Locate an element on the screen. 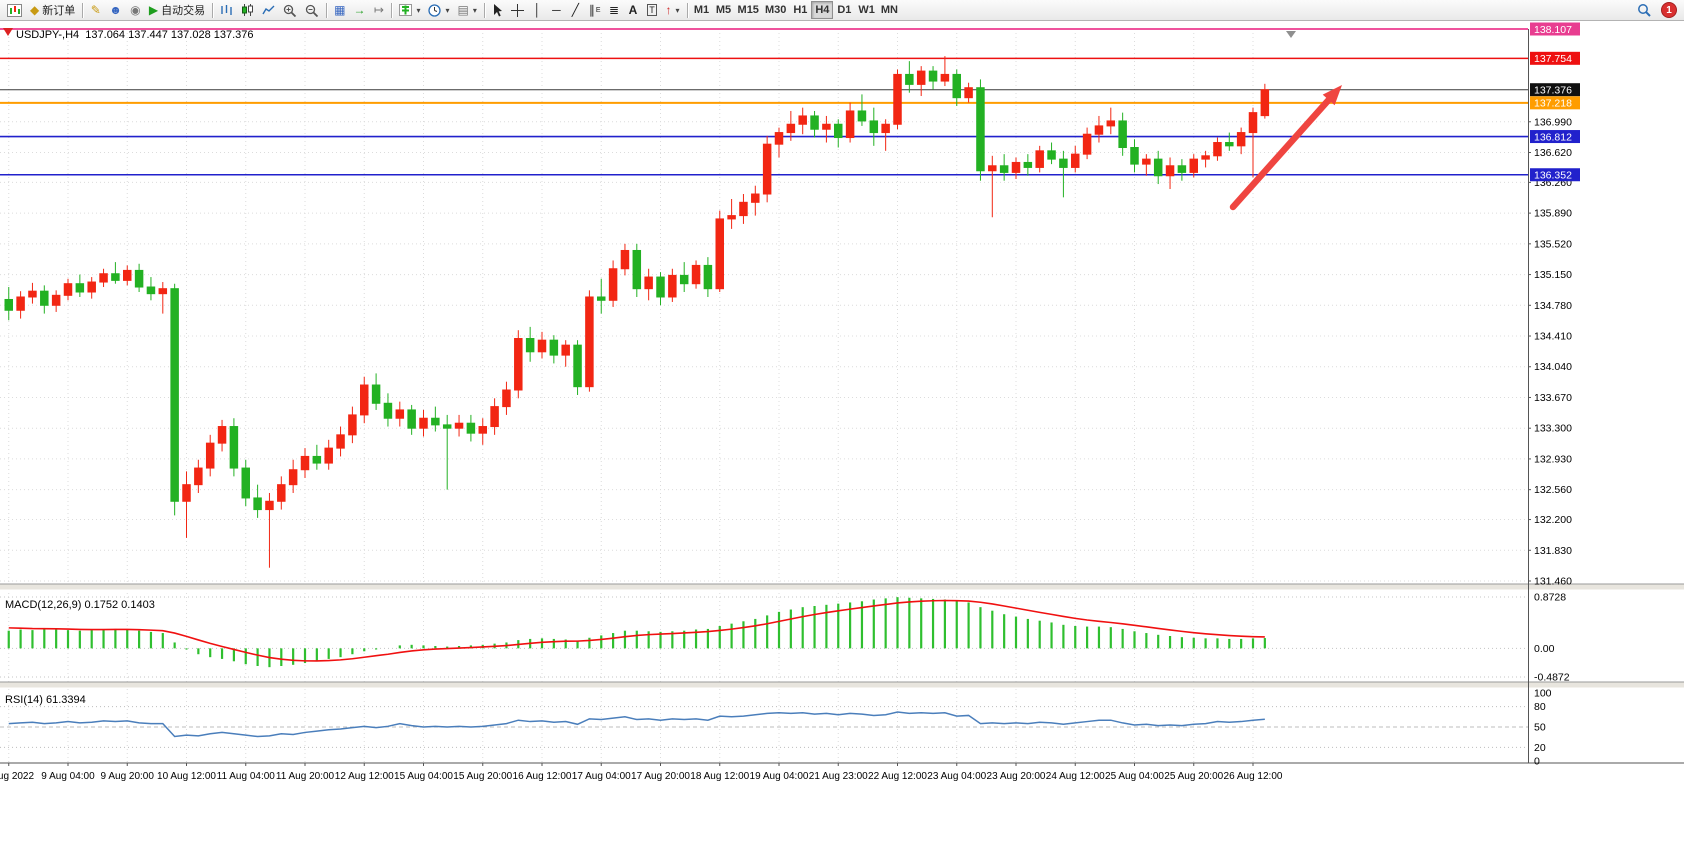 The width and height of the screenshot is (1684, 844). vertical-line-icon: │ is located at coordinates (537, 10).